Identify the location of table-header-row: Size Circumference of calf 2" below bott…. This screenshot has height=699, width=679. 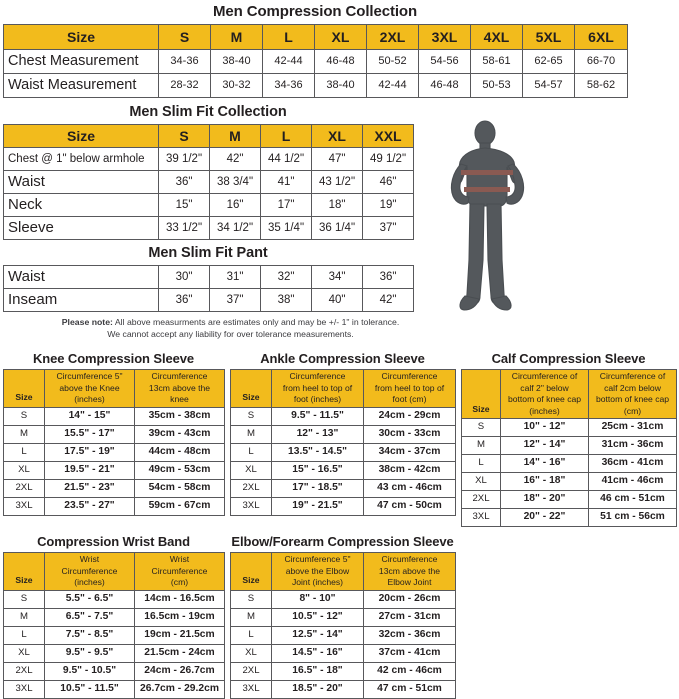
(569, 394).